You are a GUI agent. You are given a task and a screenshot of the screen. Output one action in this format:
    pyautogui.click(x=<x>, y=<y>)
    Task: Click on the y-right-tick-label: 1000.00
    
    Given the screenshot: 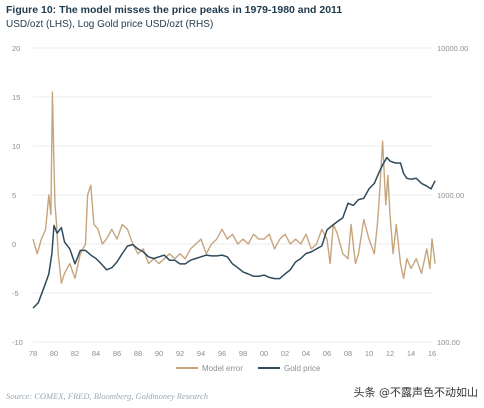 What is the action you would take?
    pyautogui.click(x=450, y=195)
    